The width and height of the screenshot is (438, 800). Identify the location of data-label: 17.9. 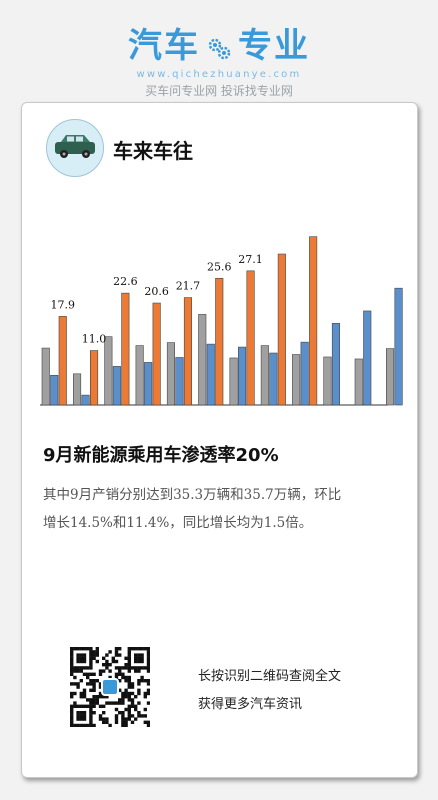
(63, 304).